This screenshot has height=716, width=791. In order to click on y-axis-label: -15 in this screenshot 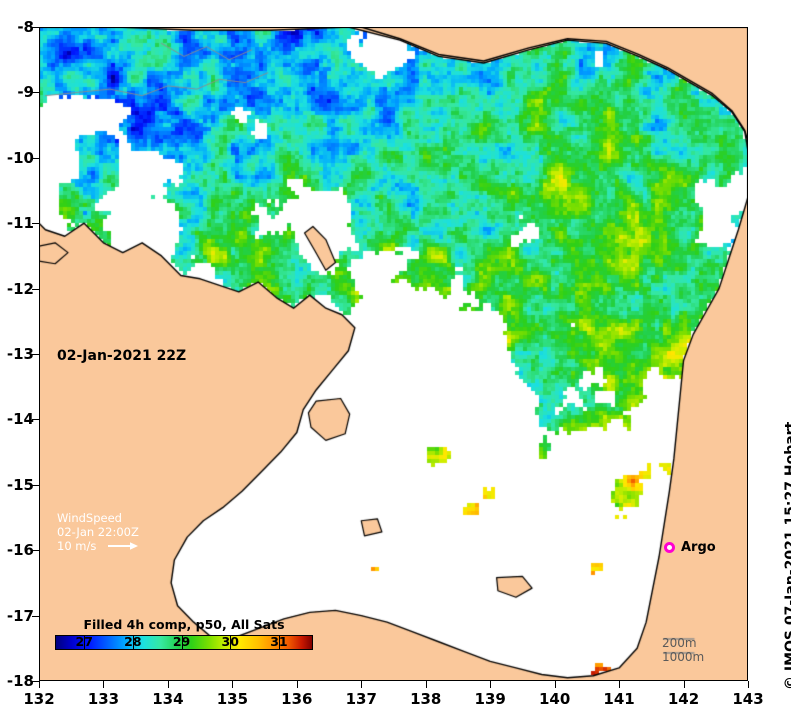, I will do `click(20, 484)`.